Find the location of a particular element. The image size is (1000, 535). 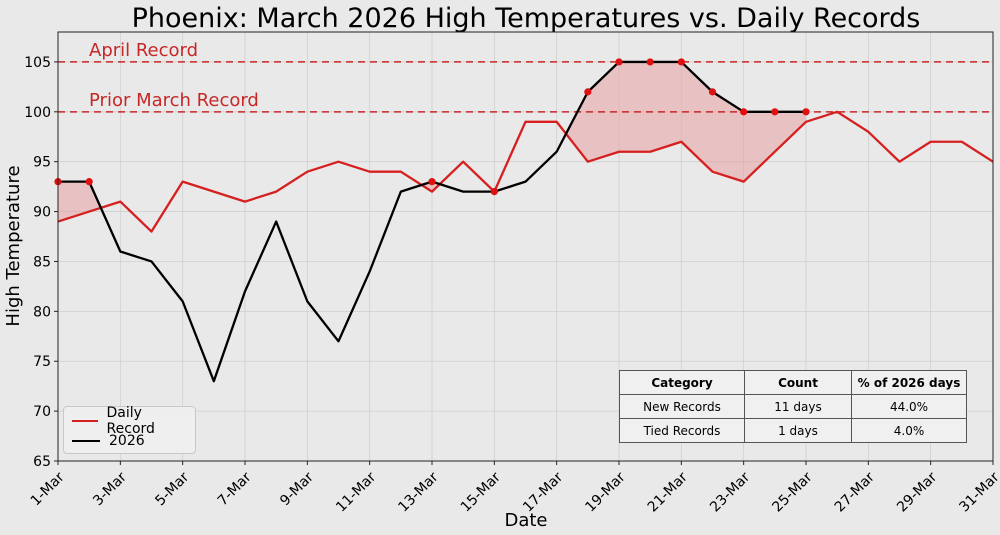

y-tick-label: 75 is located at coordinates (42, 362).